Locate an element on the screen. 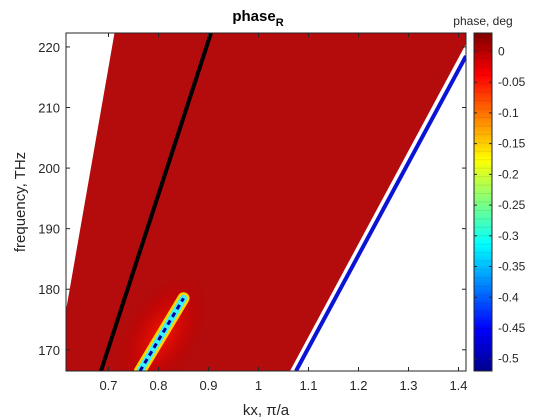 This screenshot has width=560, height=420. y-tick-label: 190 is located at coordinates (49, 229).